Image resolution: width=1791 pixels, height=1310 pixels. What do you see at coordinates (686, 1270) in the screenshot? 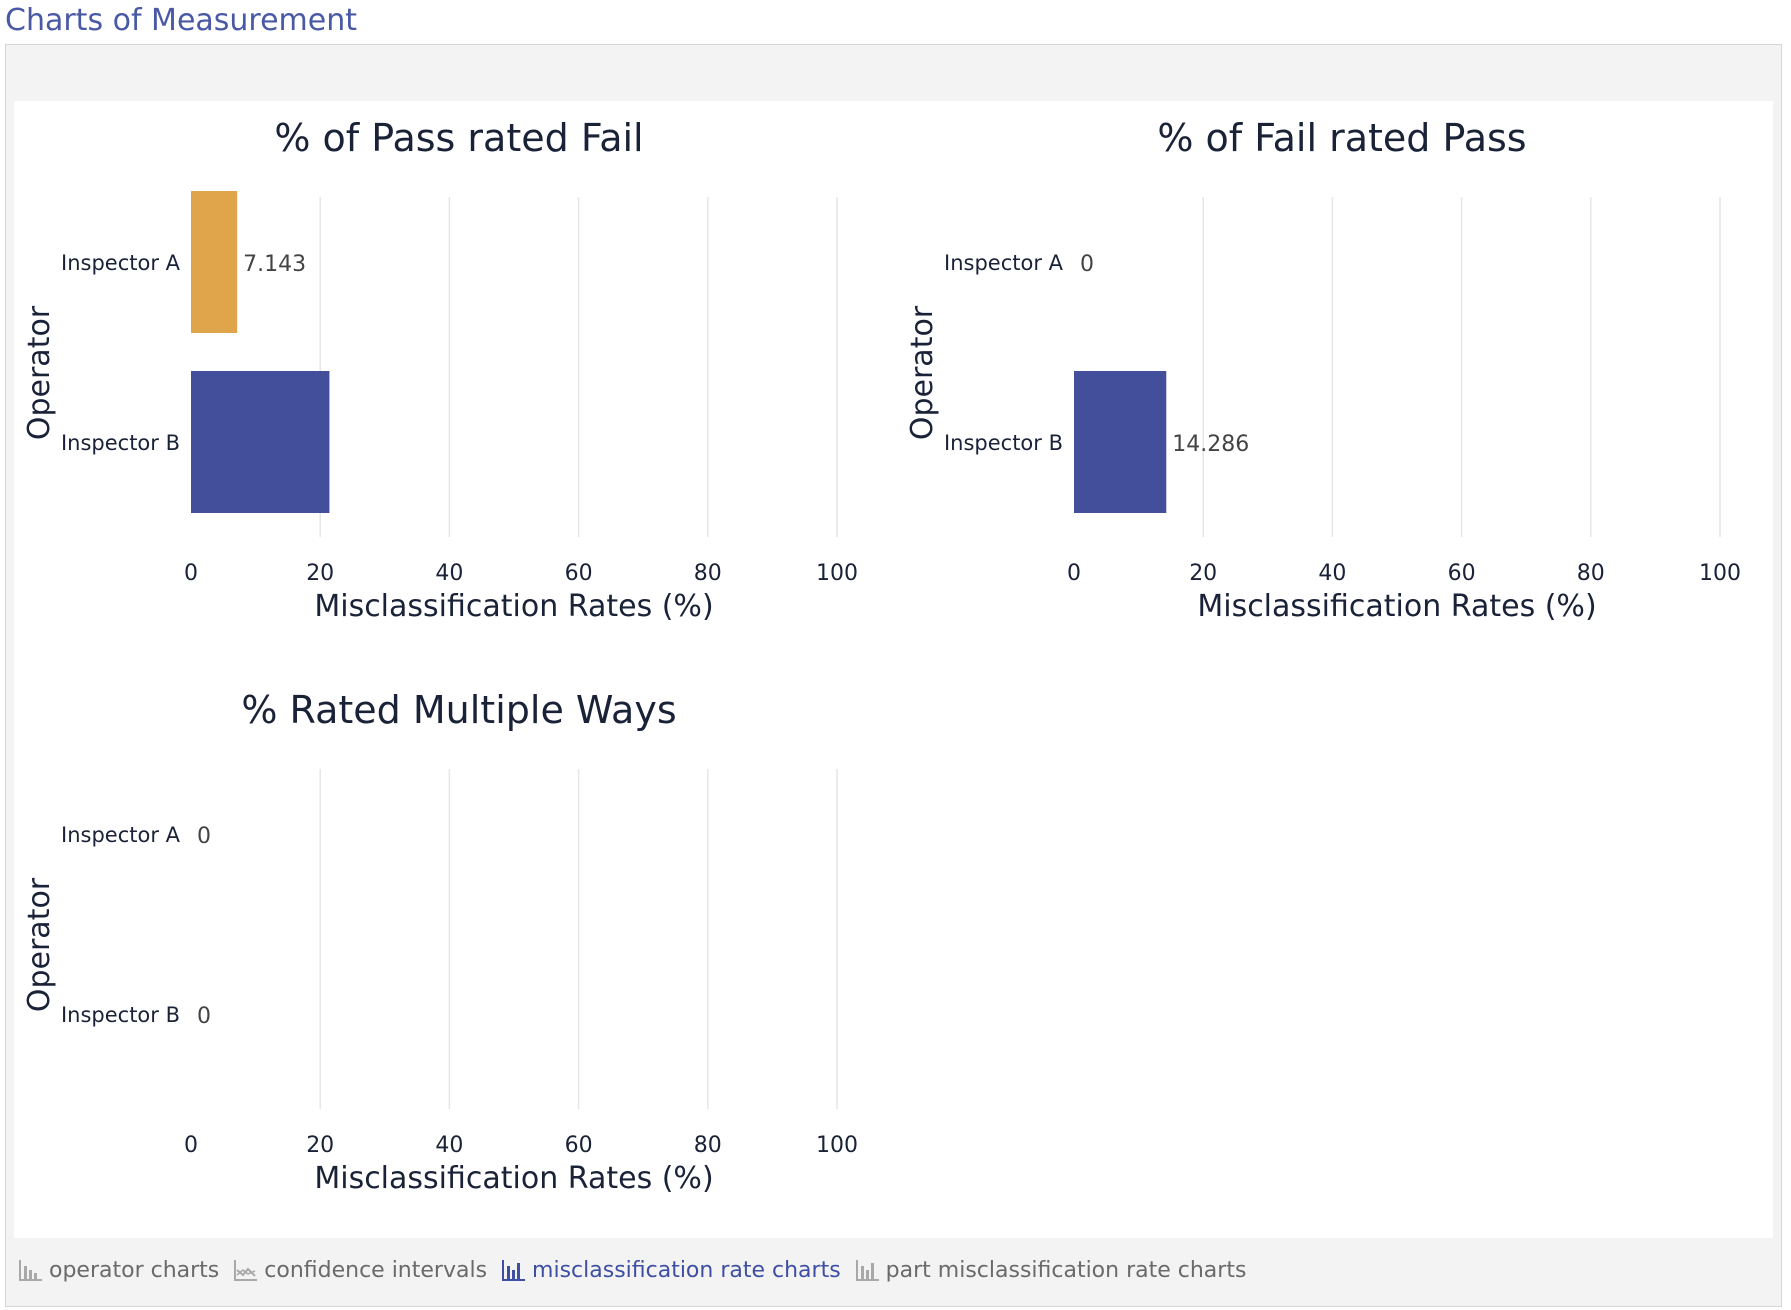
I see `tab-label: misclassification rate charts` at bounding box center [686, 1270].